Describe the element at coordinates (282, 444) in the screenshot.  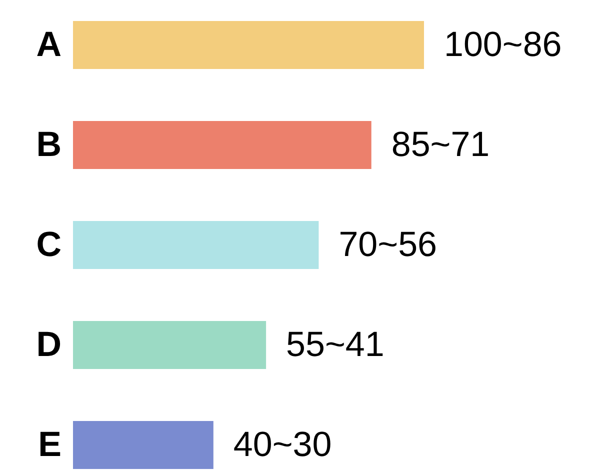
I see `data-label: 40~30` at that location.